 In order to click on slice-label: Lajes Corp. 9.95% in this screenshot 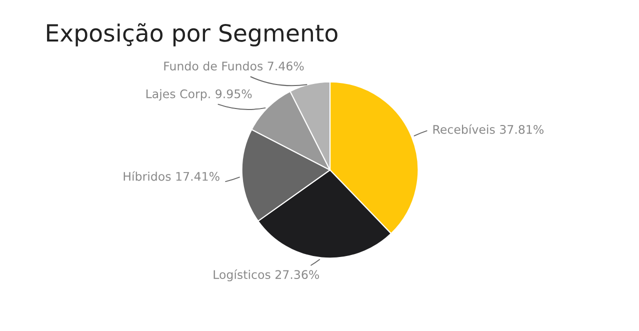, I will do `click(199, 95)`.